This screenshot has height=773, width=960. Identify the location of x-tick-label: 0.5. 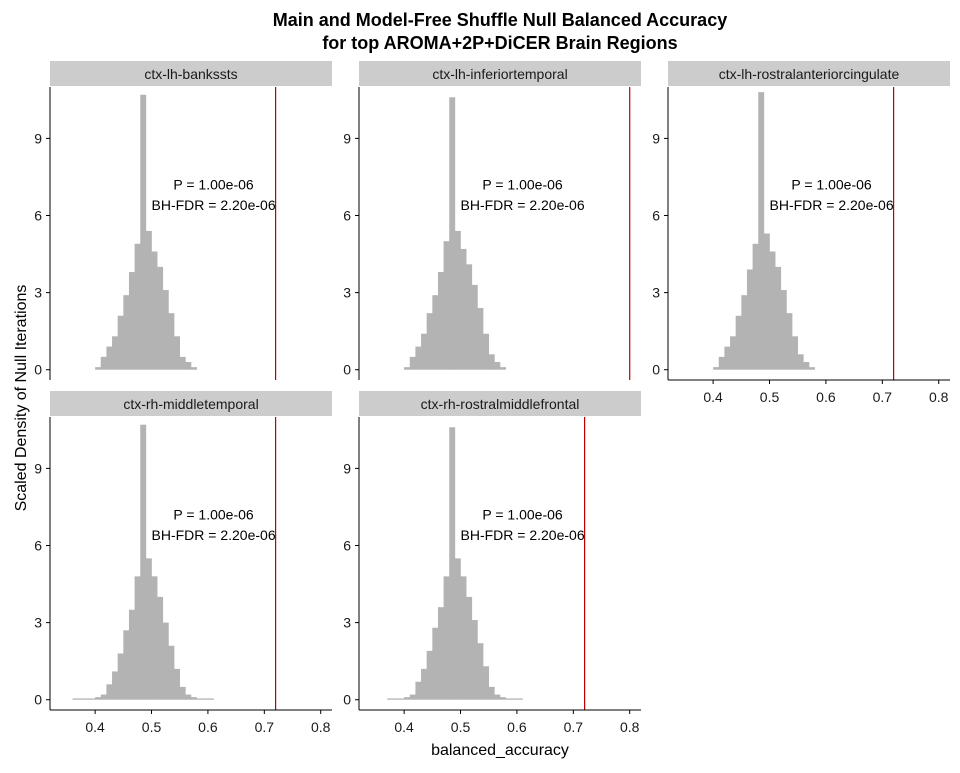
(152, 727).